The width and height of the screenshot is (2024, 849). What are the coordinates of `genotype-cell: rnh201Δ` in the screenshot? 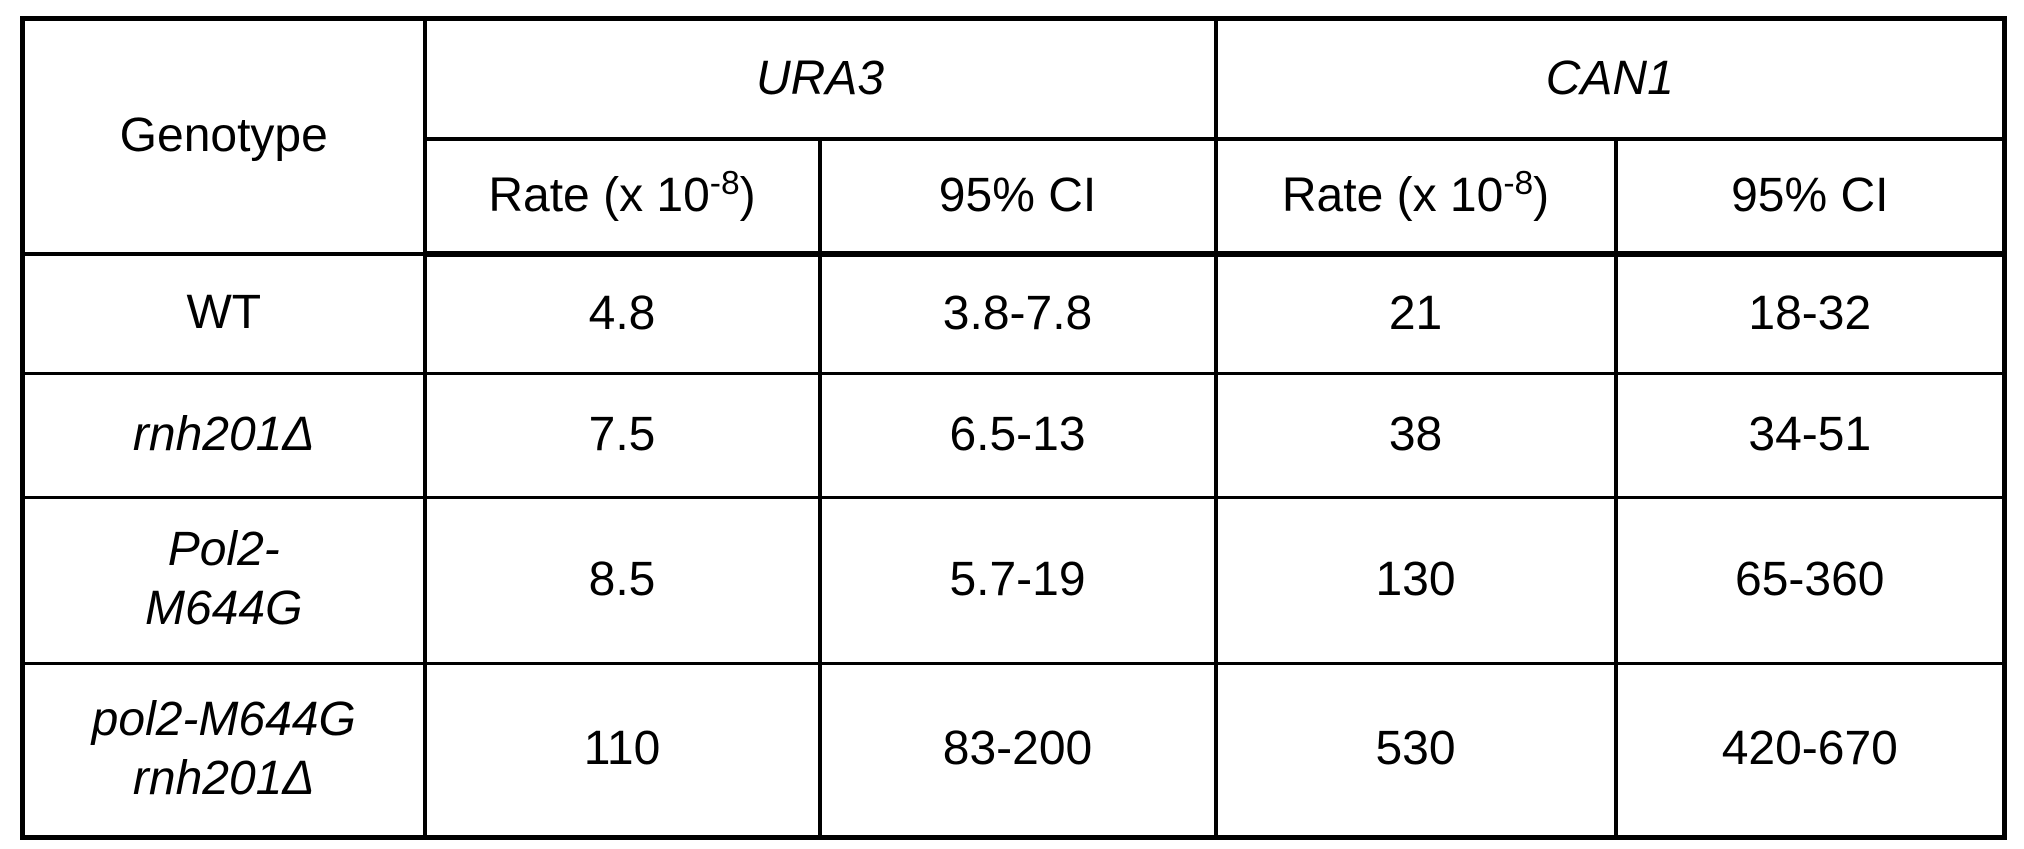 It's located at (223, 435).